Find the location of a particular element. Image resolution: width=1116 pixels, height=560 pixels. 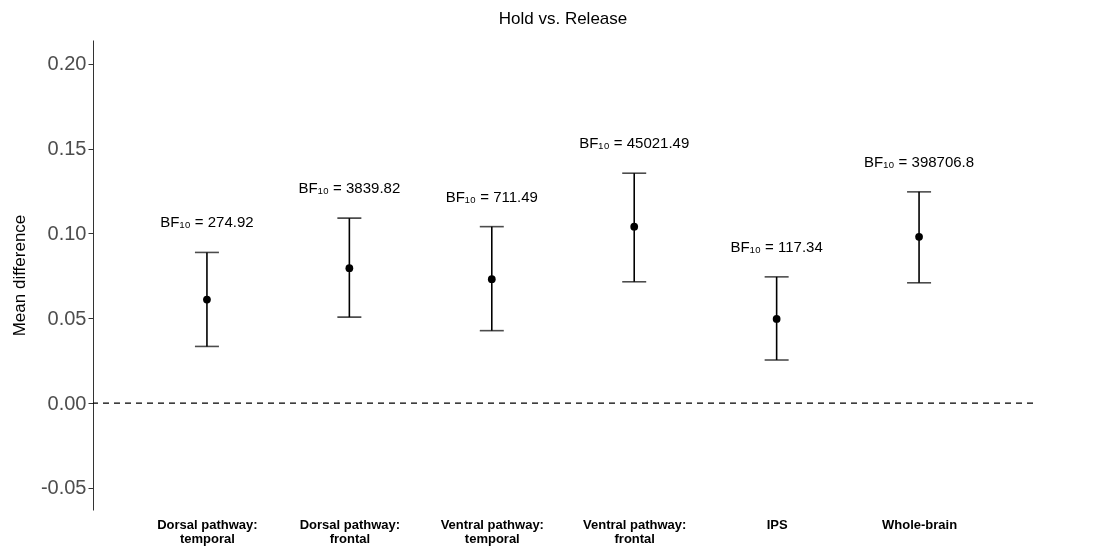

y-axis-title: Mean difference is located at coordinates (19, 275).